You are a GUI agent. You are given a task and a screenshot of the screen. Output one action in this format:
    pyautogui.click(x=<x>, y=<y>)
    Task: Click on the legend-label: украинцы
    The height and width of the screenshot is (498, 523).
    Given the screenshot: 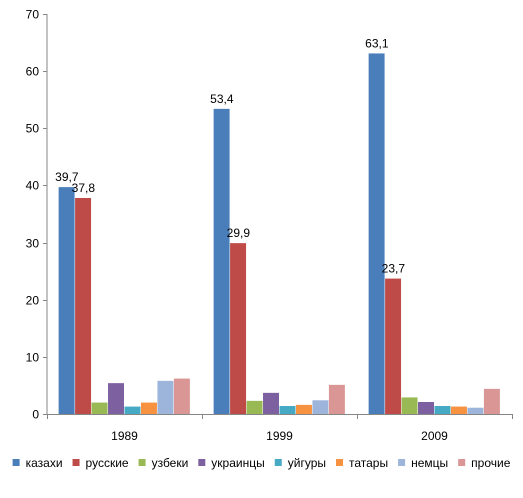 What is the action you would take?
    pyautogui.click(x=237, y=463)
    